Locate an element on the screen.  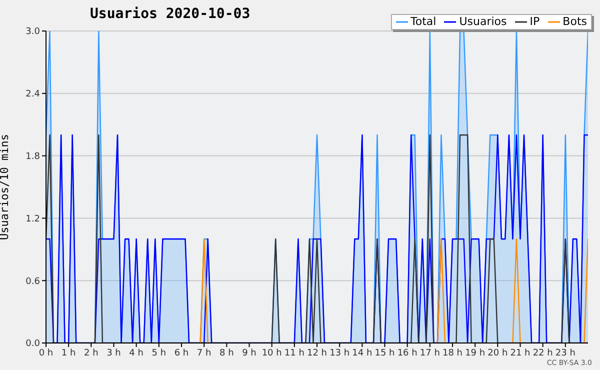
x-tick-label: 19 h is located at coordinates (475, 353).